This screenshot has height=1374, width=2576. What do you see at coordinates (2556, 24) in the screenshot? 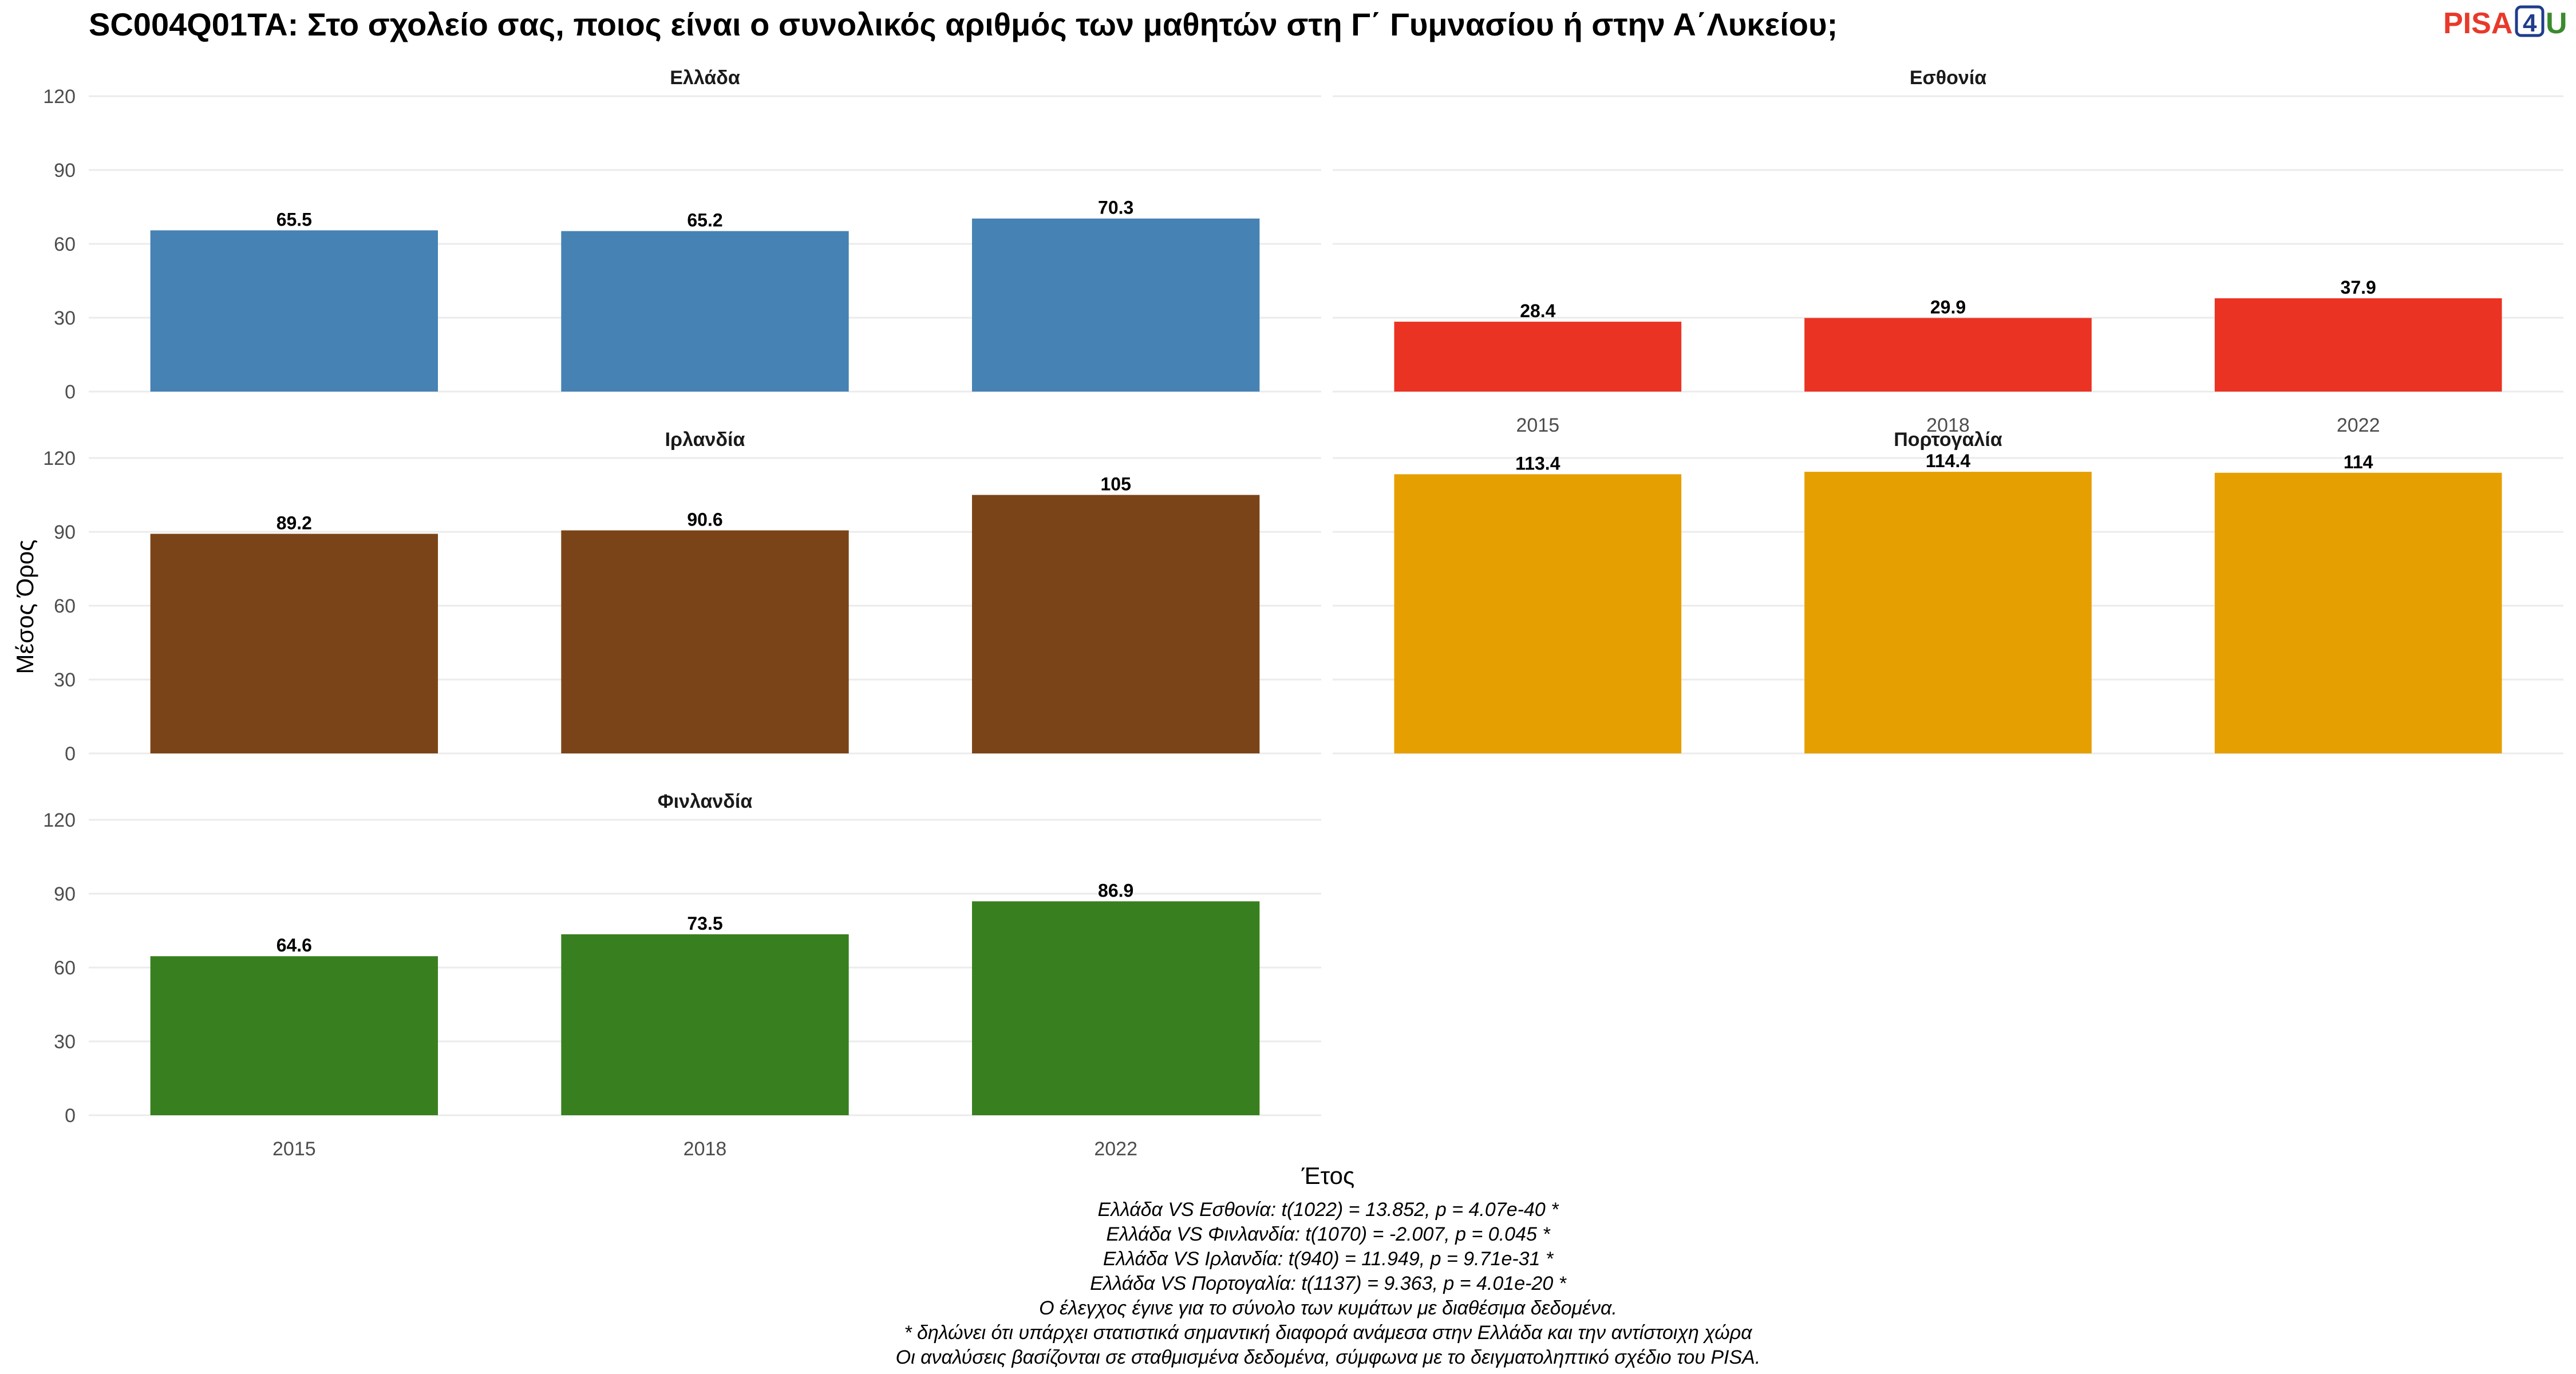
I see `logo-text-u: U` at bounding box center [2556, 24].